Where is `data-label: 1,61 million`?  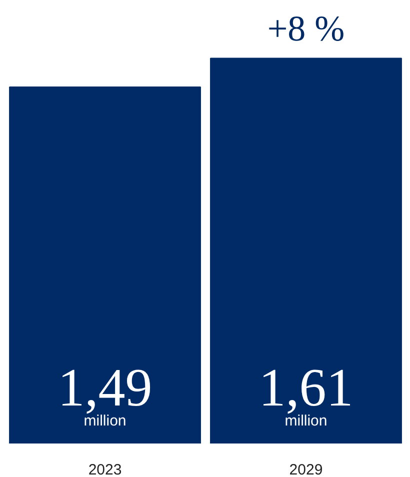 data-label: 1,61 million is located at coordinates (306, 394).